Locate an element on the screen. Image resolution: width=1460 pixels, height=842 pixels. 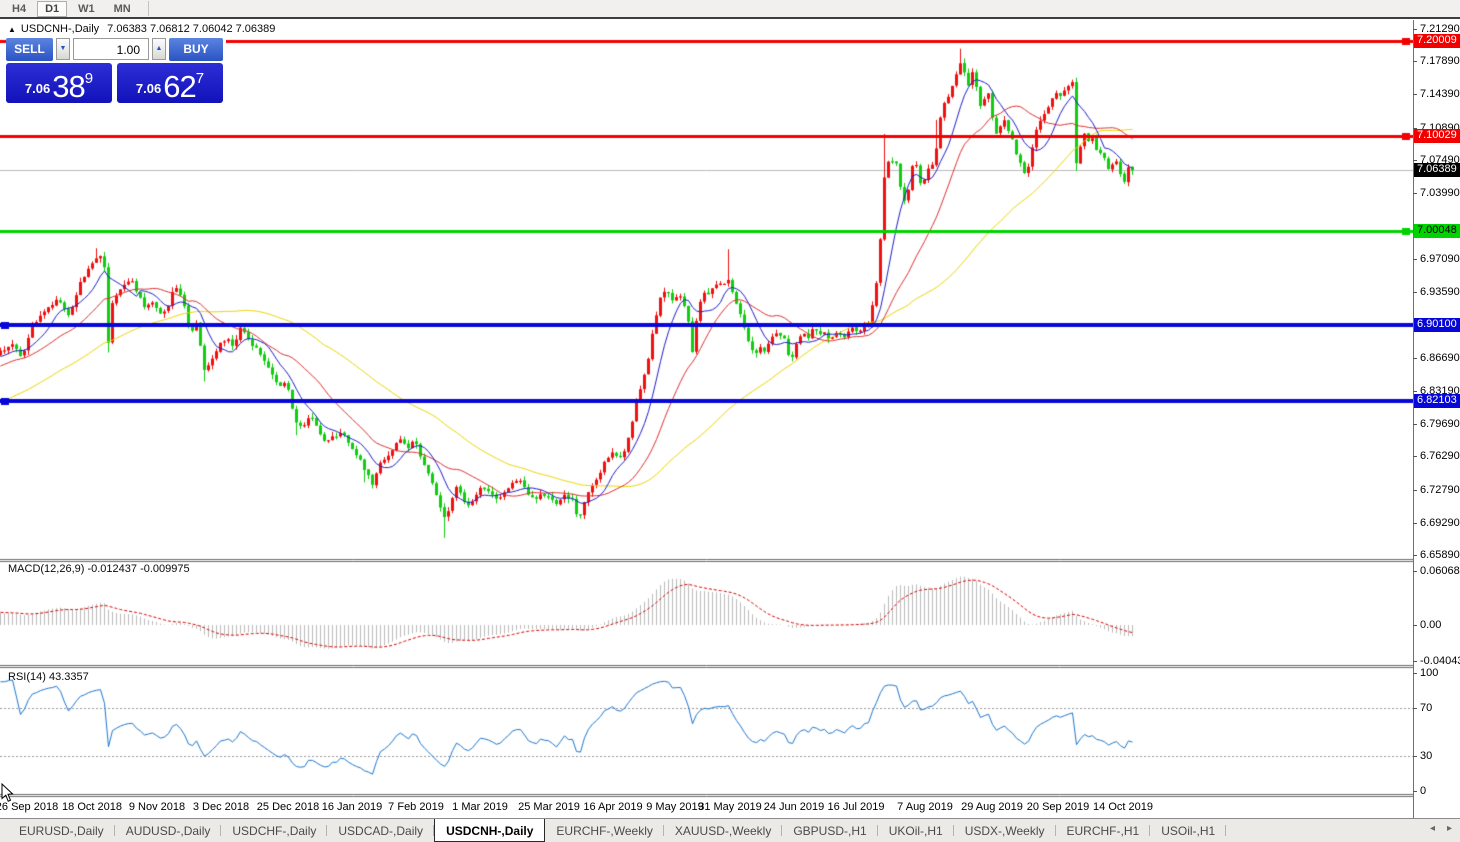
date-axis-label: 24 Jun 2019 is located at coordinates (794, 807).